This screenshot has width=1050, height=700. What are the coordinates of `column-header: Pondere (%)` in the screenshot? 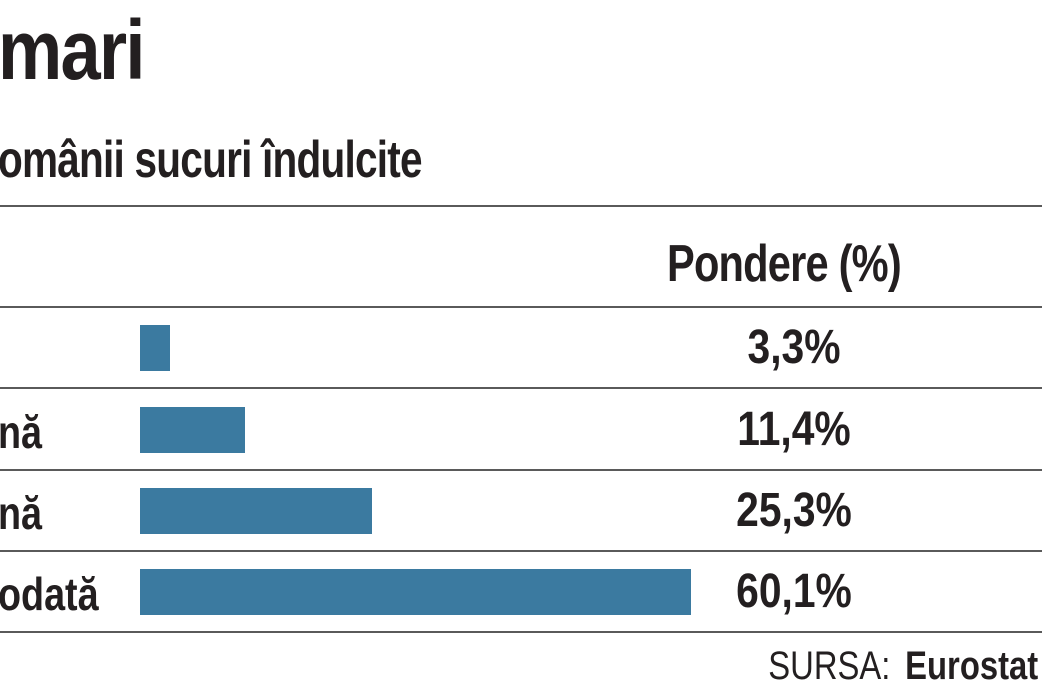 It's located at (784, 264).